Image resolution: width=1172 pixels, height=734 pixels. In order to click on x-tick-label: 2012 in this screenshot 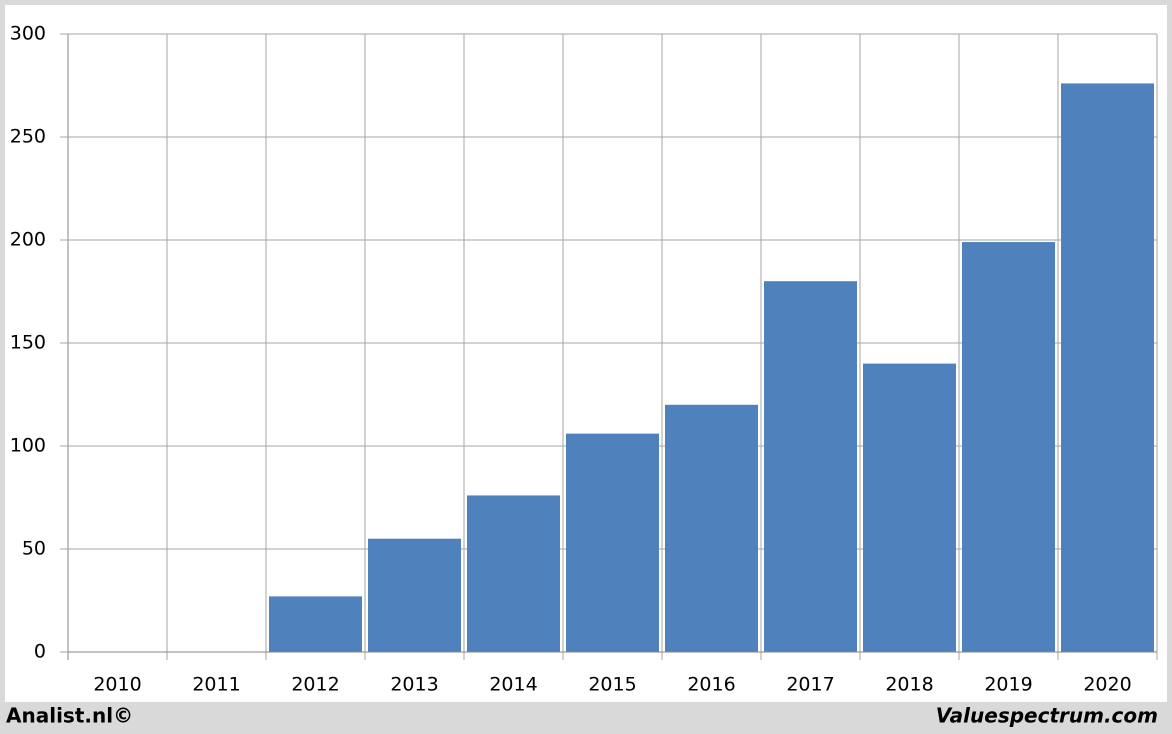, I will do `click(315, 685)`.